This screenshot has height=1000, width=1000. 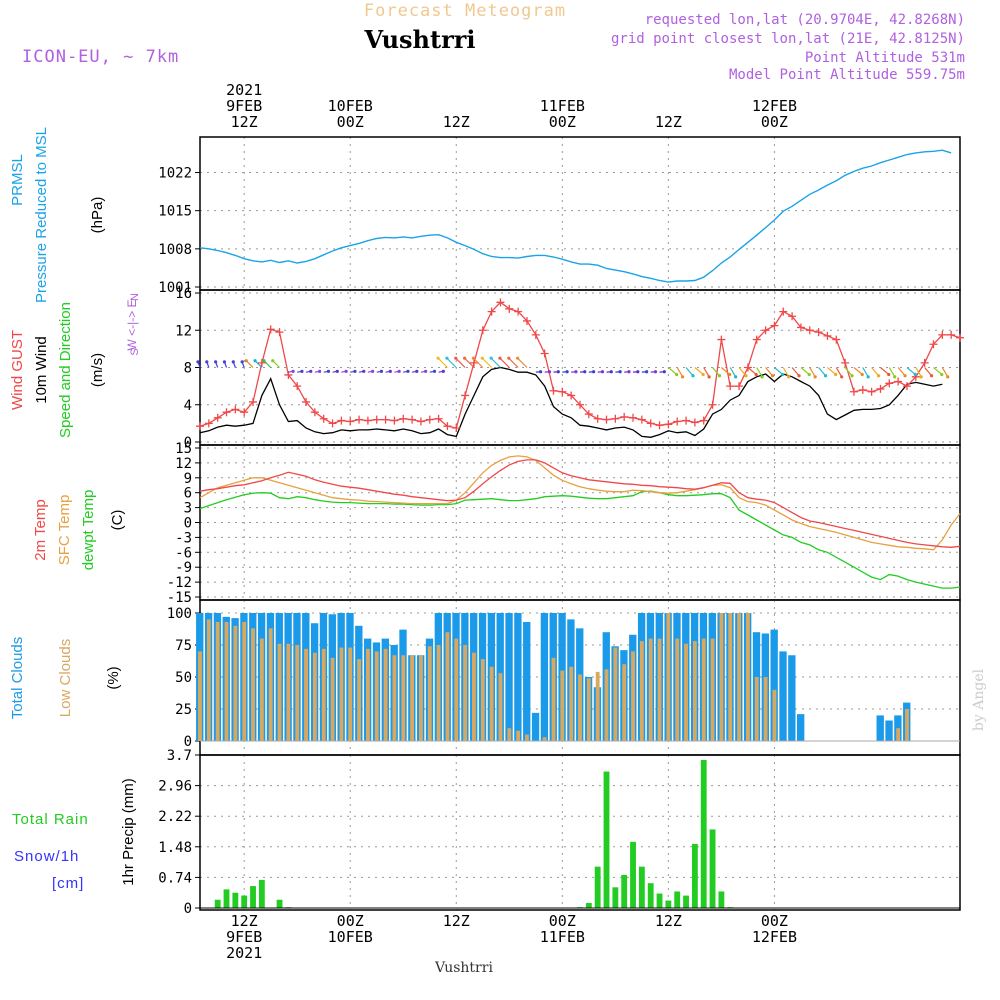 I want to click on sfc-temp-line, so click(x=580, y=503).